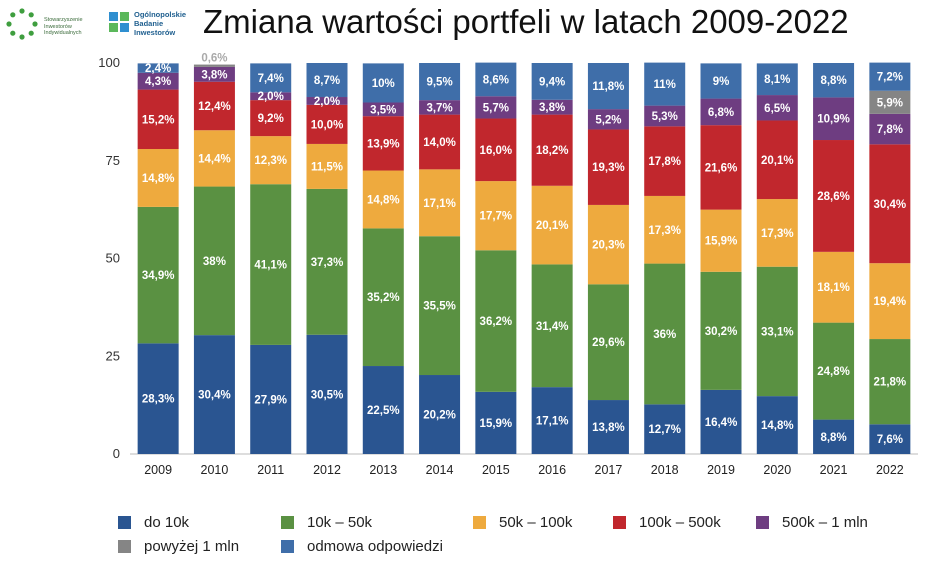  I want to click on data-label: 10,9%, so click(833, 120).